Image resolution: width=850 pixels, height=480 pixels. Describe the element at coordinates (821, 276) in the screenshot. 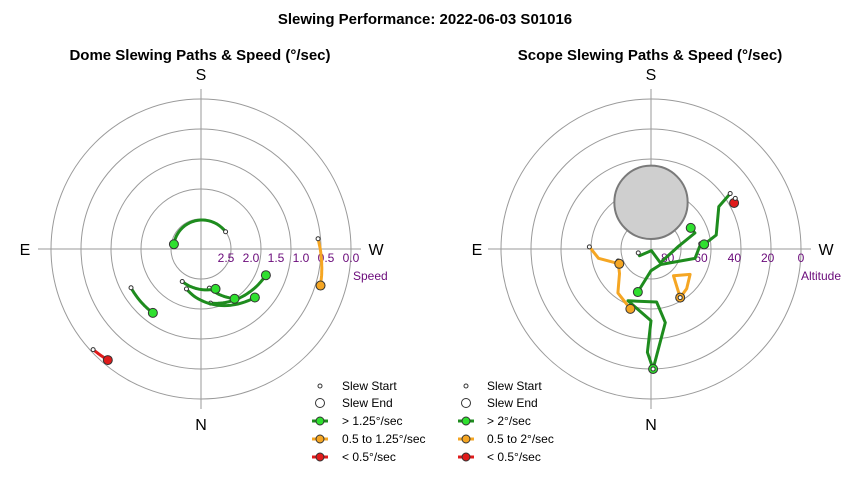

I see `scope-radial-label: Altitude` at that location.